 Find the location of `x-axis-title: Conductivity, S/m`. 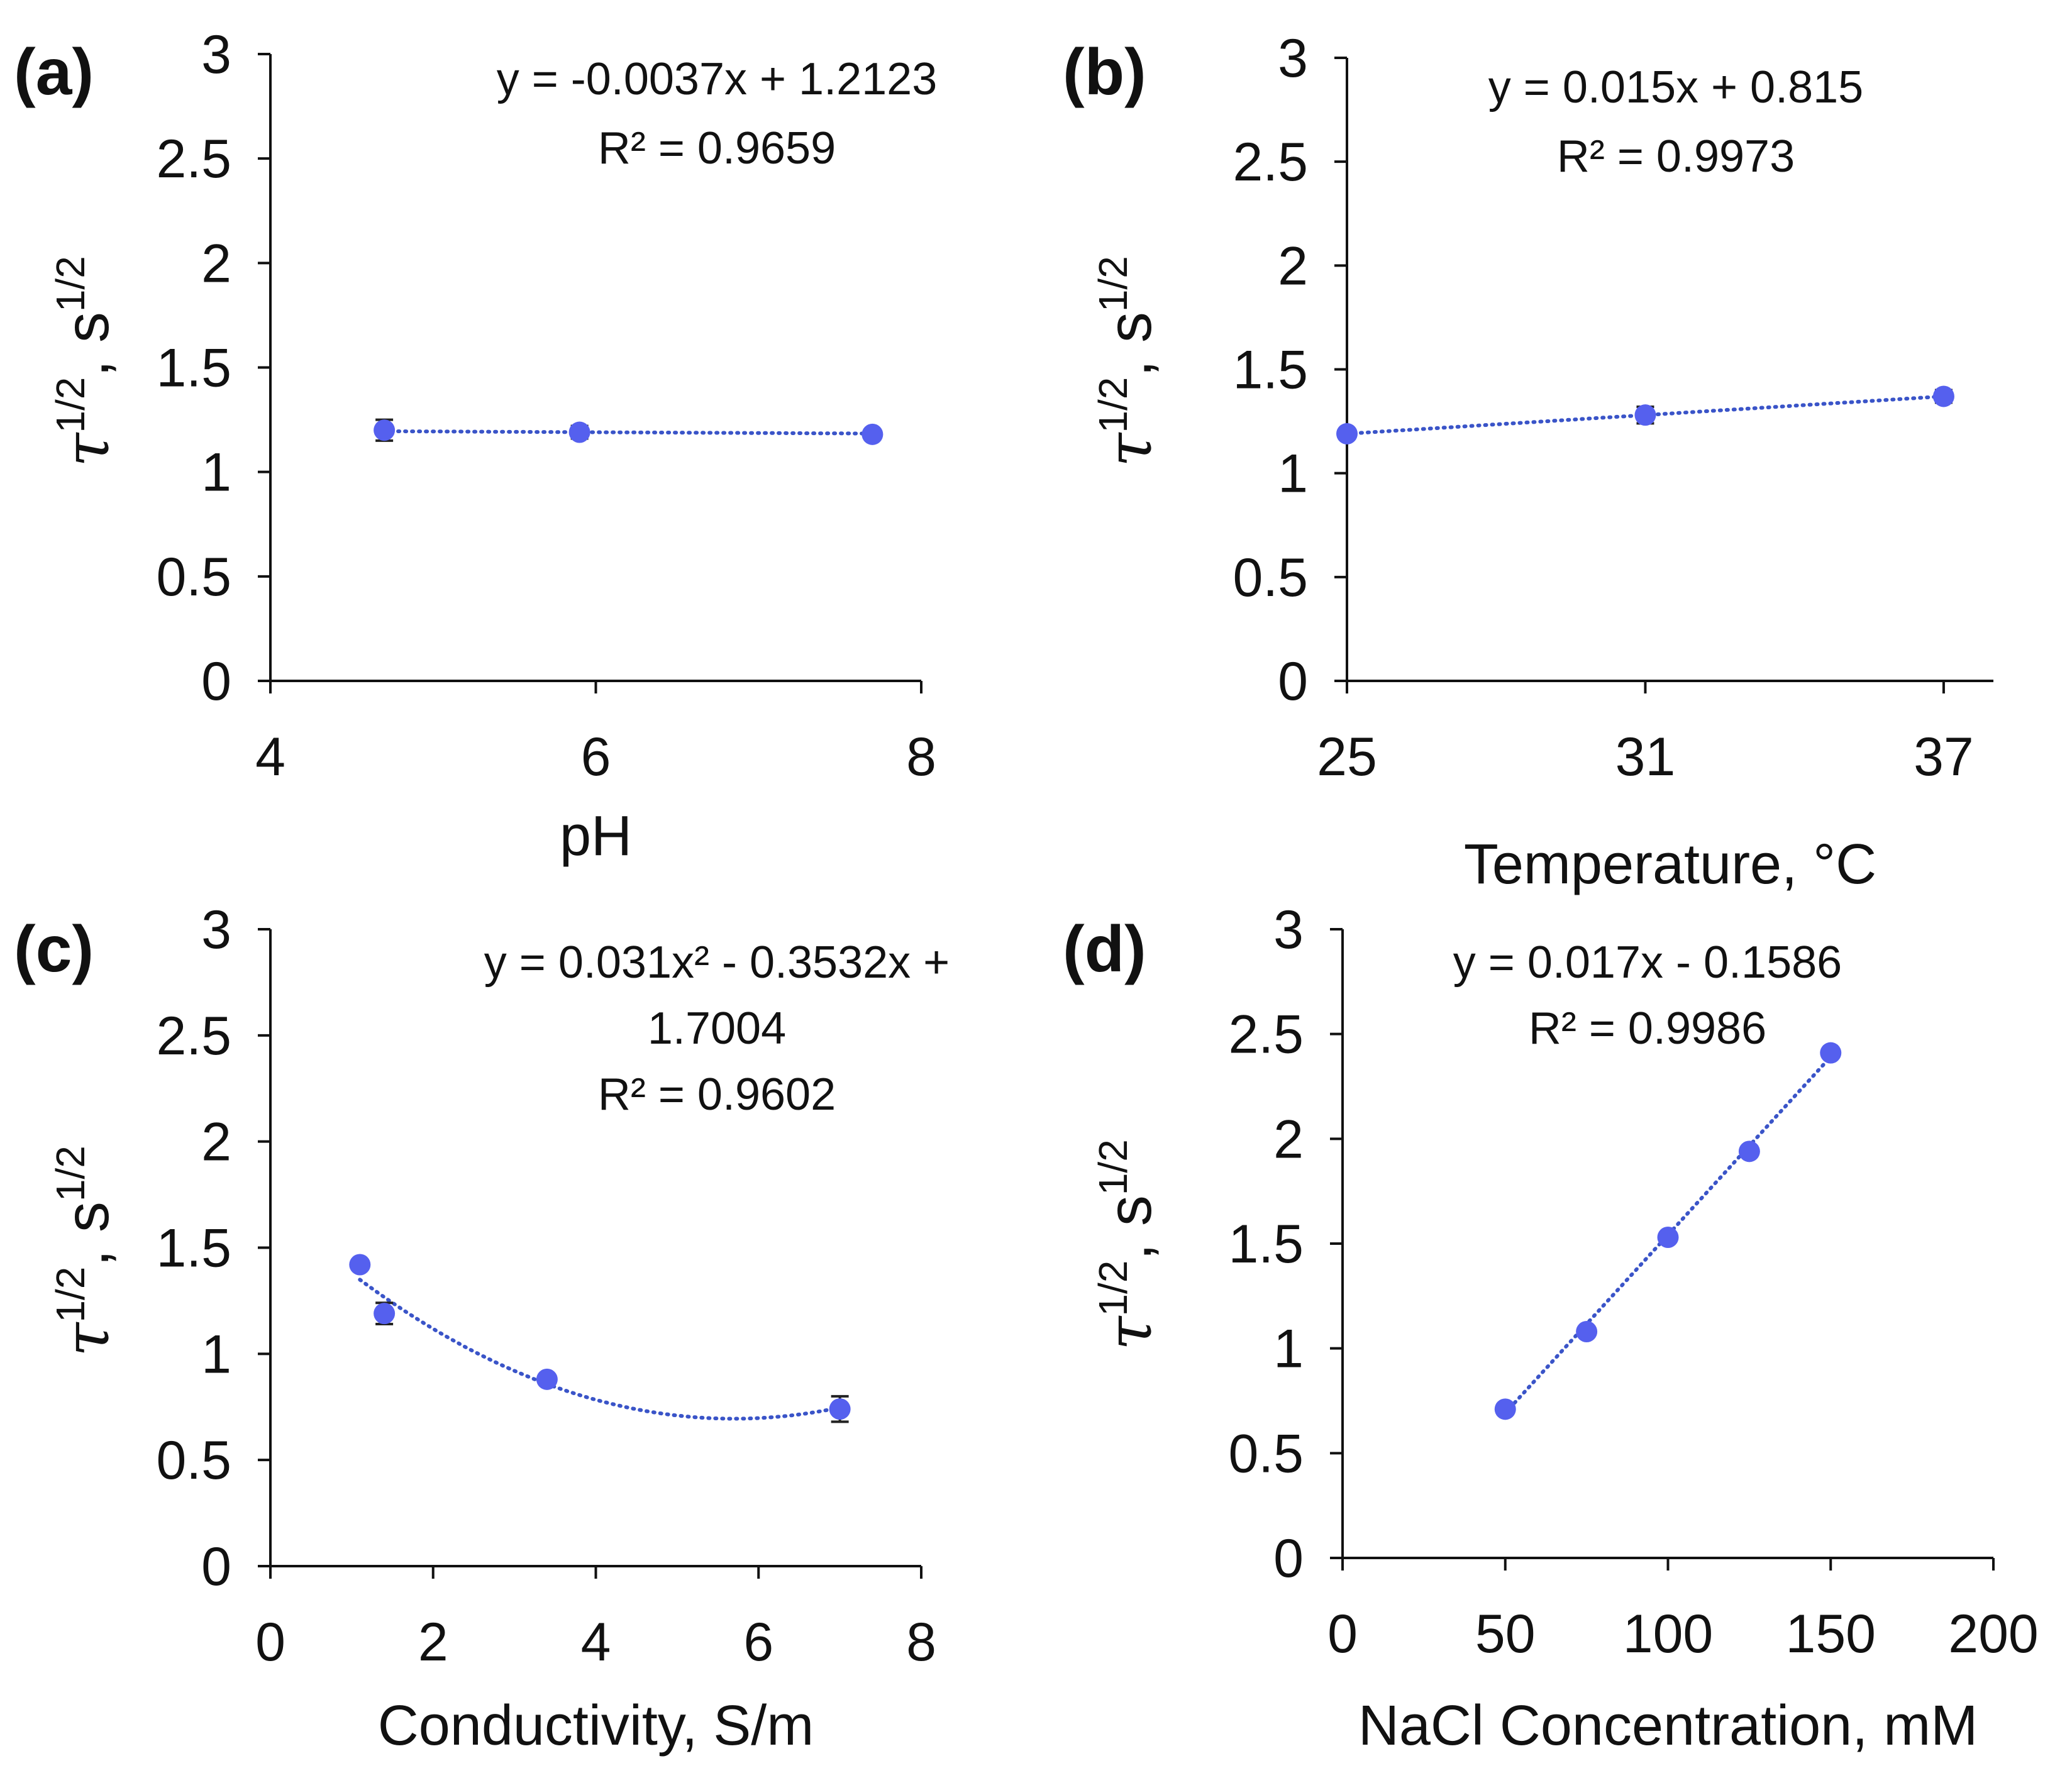

x-axis-title: Conductivity, S/m is located at coordinates (596, 1725).